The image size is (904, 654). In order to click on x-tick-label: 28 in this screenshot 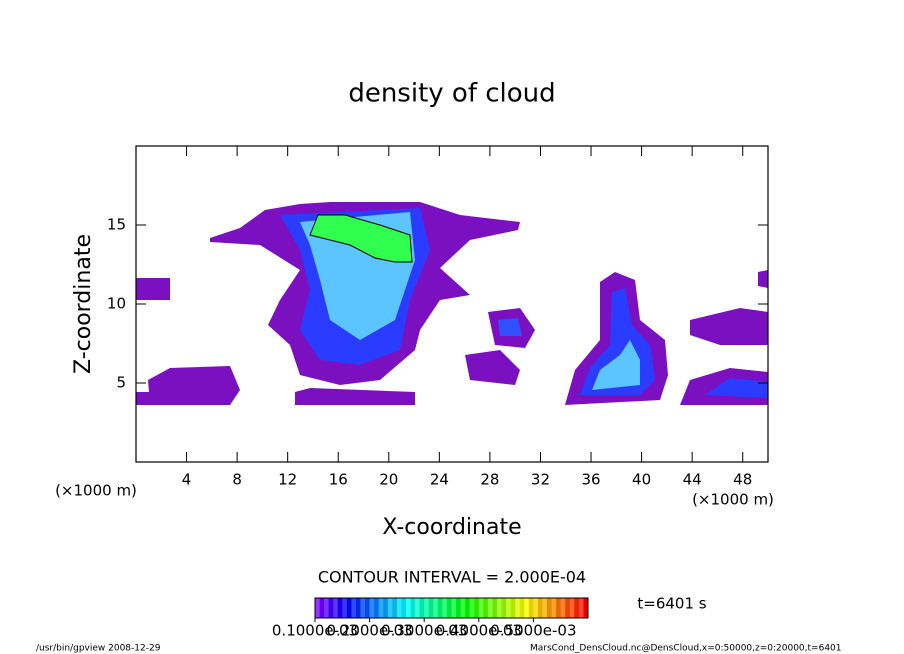, I will do `click(489, 480)`.